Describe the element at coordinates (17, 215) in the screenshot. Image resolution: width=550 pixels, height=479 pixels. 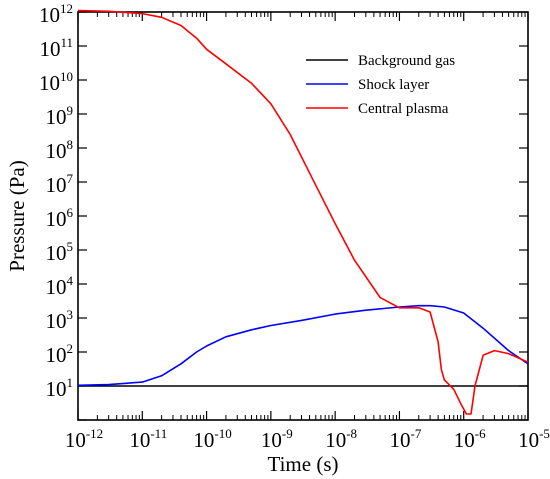
I see `y-axis-label: Pressure (Pa)` at that location.